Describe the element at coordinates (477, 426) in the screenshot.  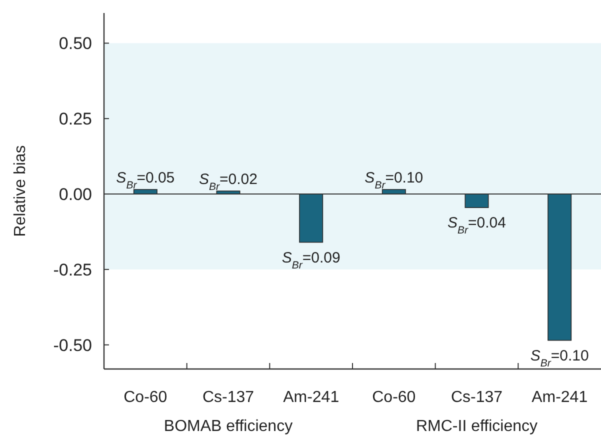
I see `text: RMC-II efficiency` at that location.